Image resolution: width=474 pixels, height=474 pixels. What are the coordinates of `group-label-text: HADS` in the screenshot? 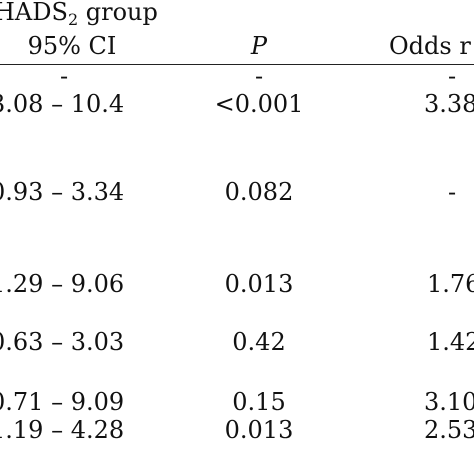 It's located at (34, 13).